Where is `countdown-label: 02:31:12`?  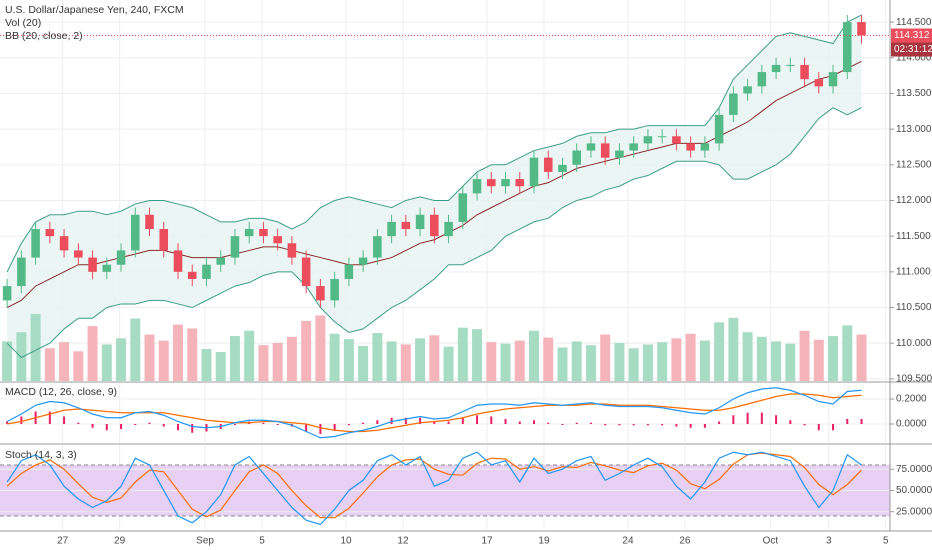 countdown-label: 02:31:12 is located at coordinates (913, 49).